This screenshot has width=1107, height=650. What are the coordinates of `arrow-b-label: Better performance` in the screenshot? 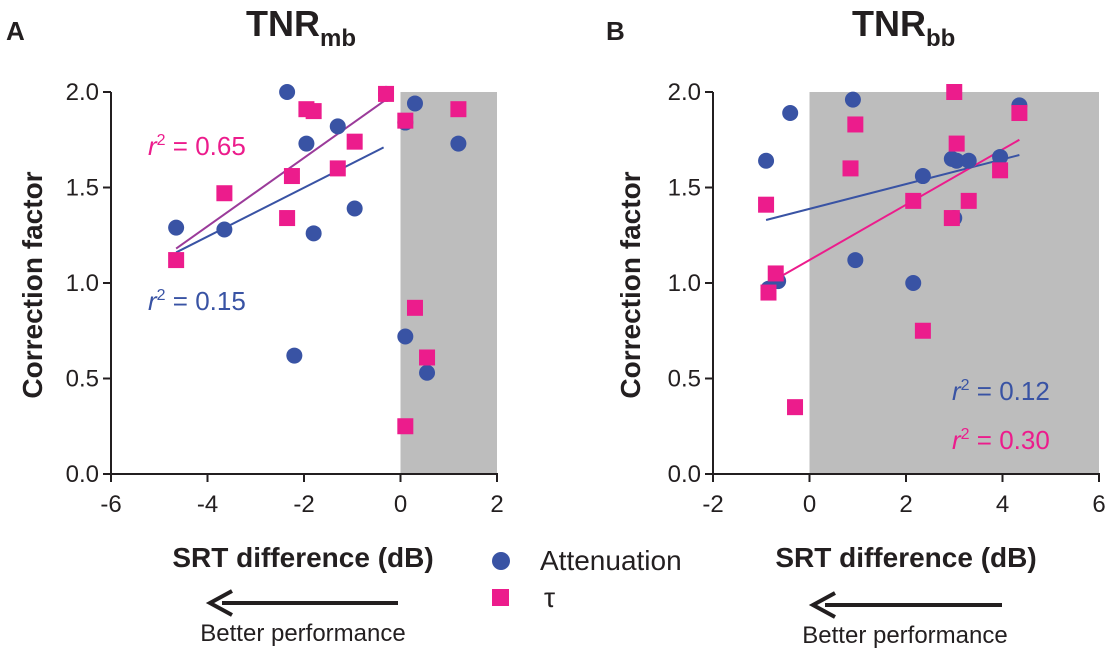 It's located at (904, 635).